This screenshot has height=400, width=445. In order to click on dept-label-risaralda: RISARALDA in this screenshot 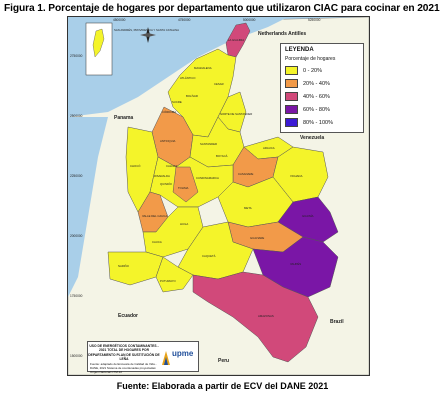, I will do `click(162, 176)`.